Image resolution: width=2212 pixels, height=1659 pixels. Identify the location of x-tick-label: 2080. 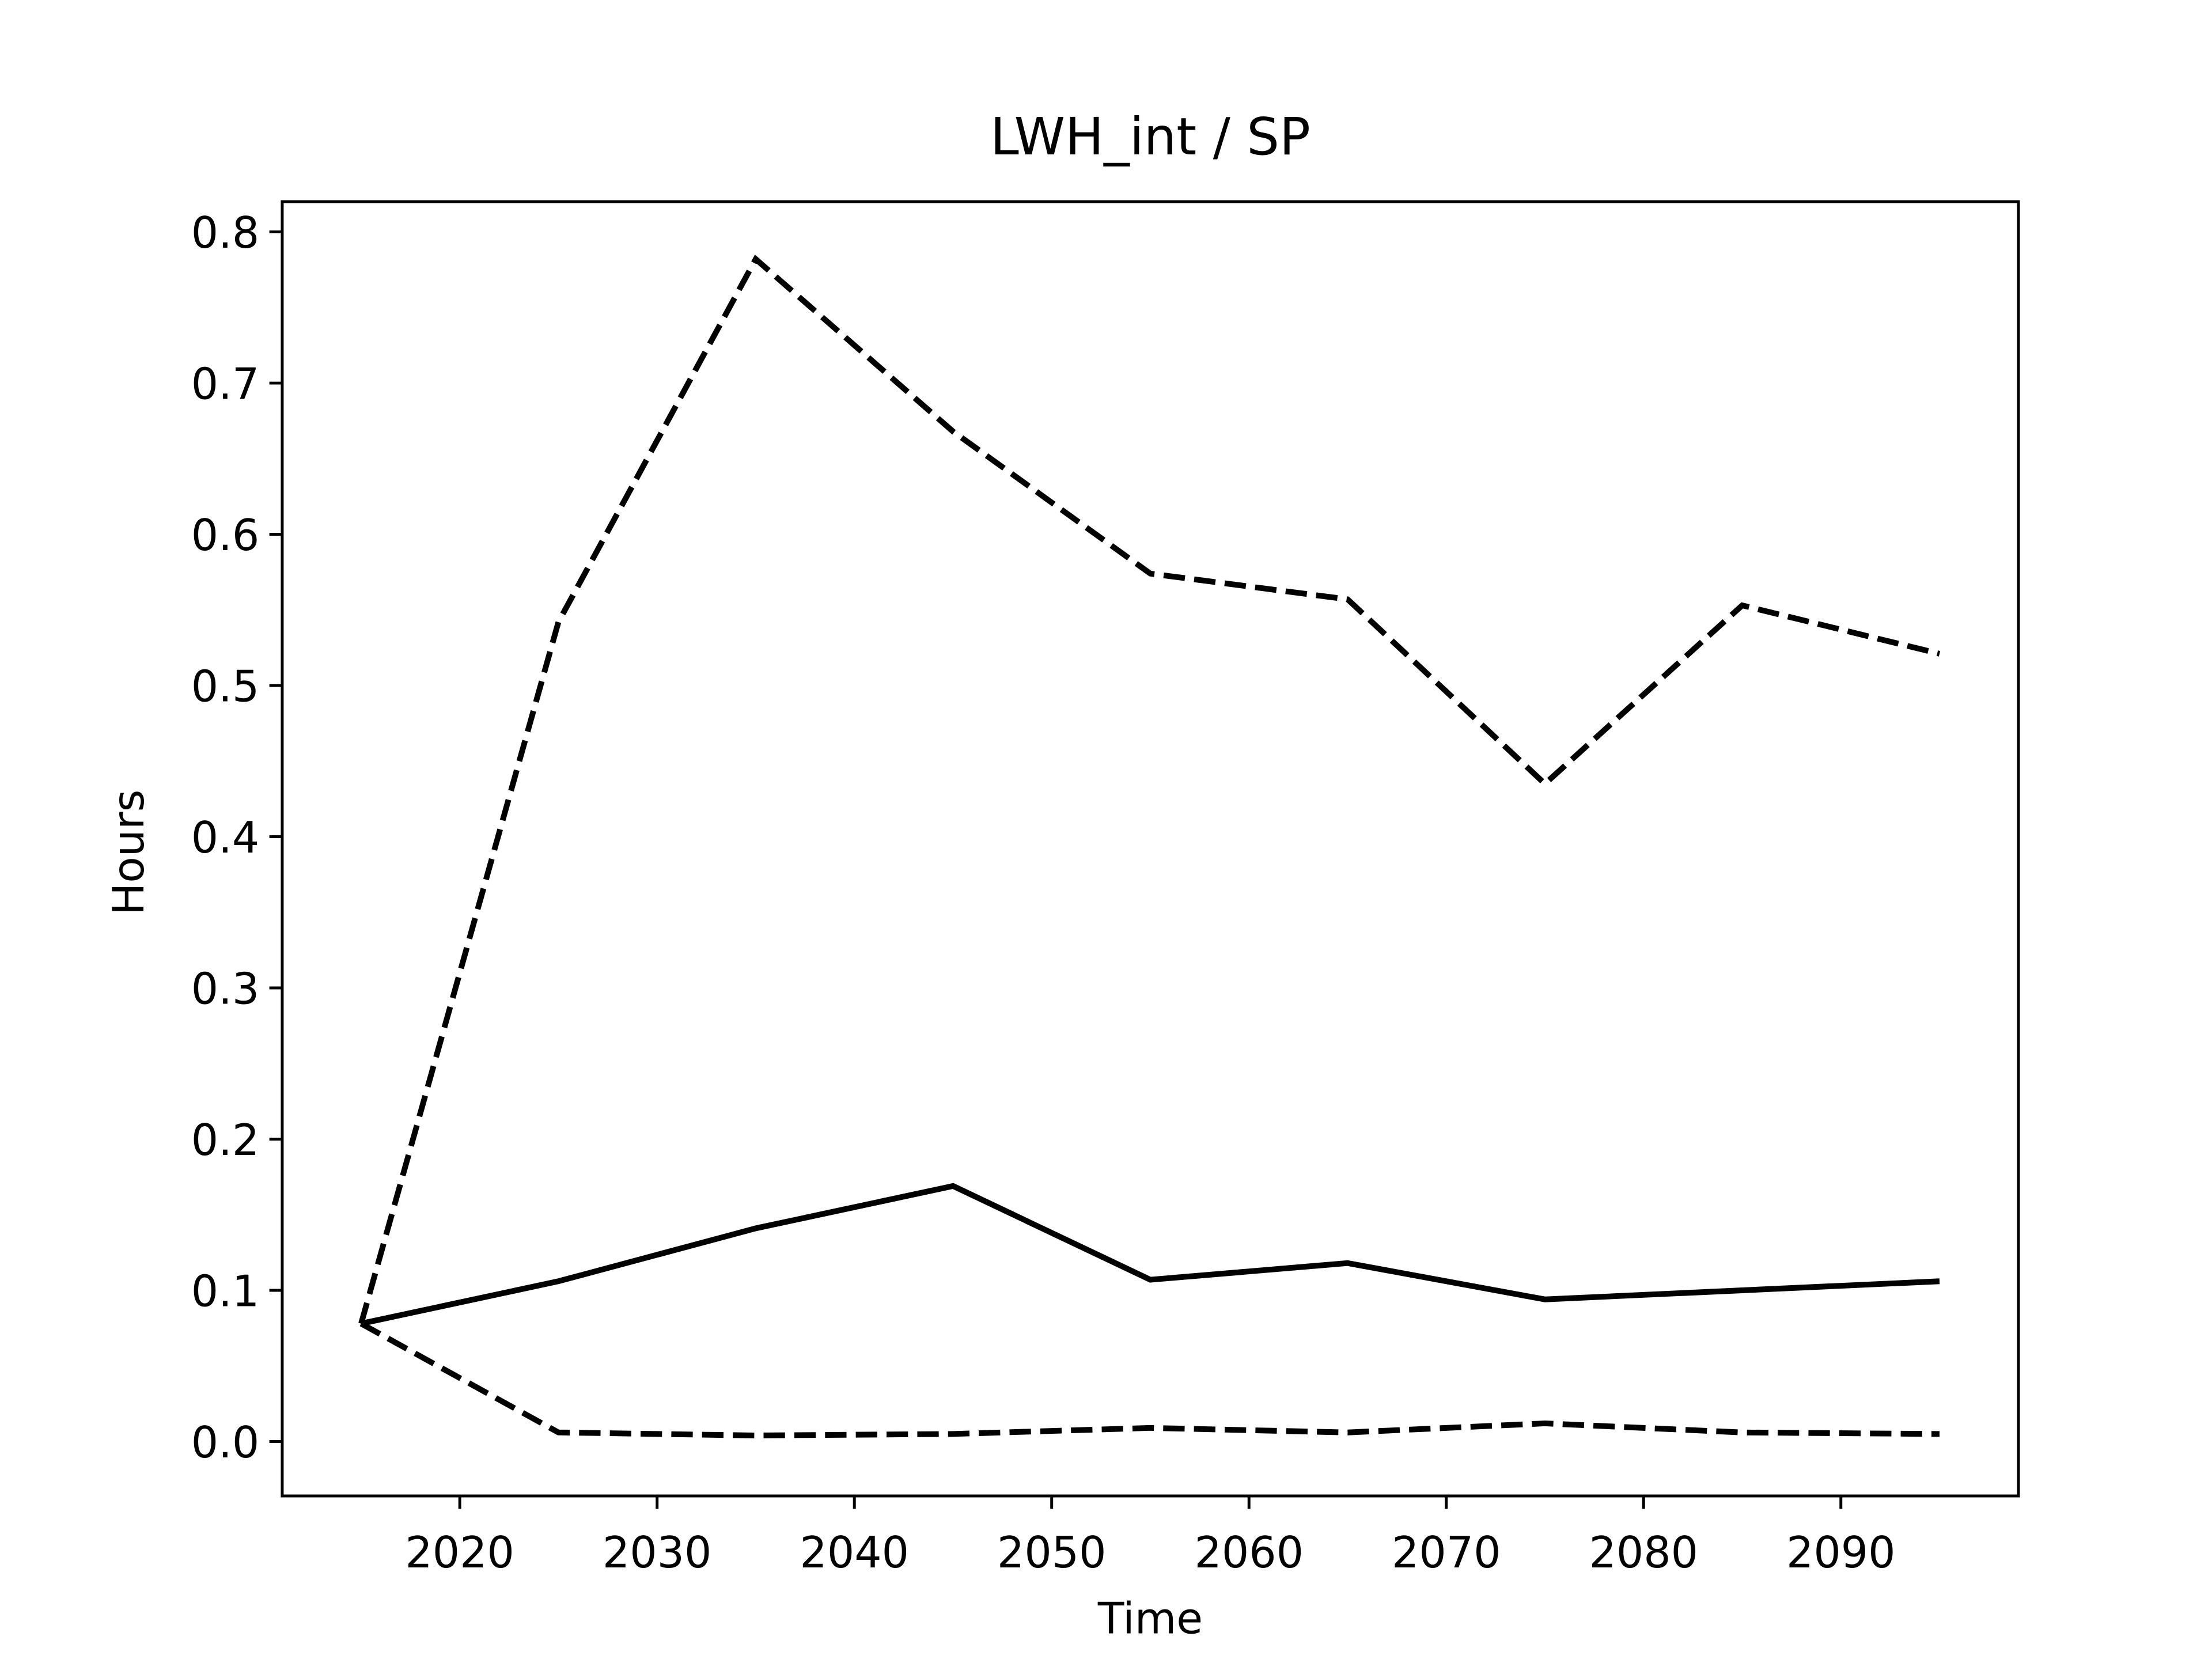
(1643, 1553).